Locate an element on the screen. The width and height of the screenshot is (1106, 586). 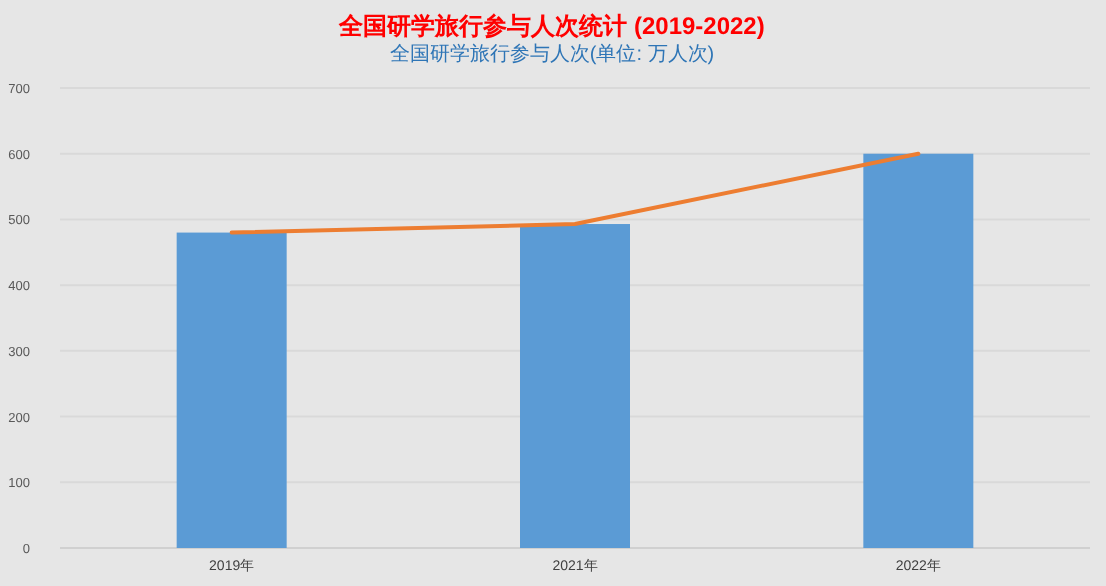
chart-title: 全国研学旅行参与人次统计 (2019-2022) is located at coordinates (551, 26).